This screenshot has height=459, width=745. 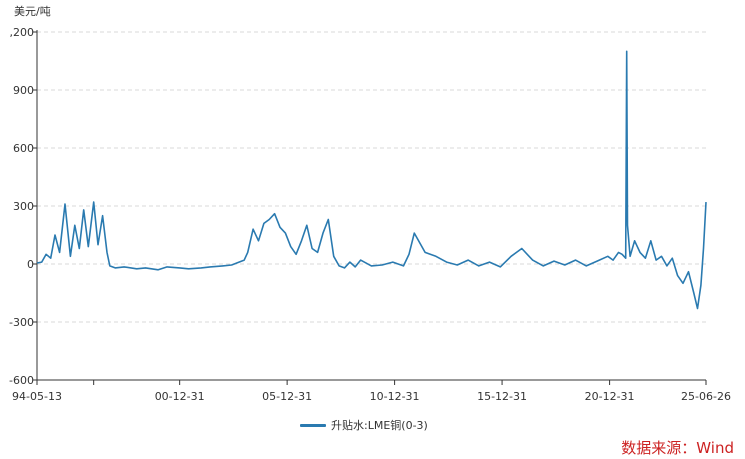 What do you see at coordinates (37, 396) in the screenshot?
I see `x-tick-label: 94-05-13` at bounding box center [37, 396].